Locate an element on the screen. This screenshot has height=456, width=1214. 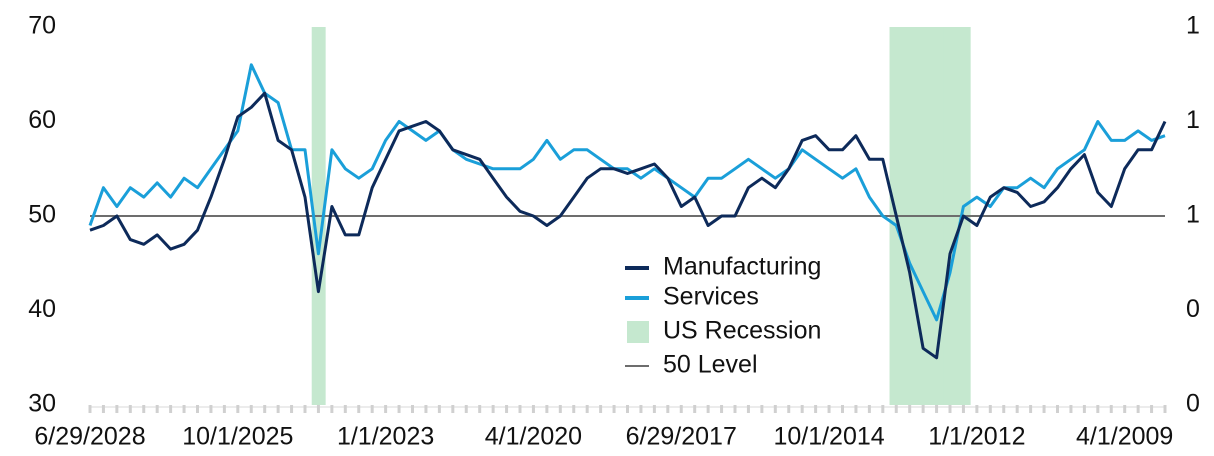
x-tick-label: 1/1/2012 is located at coordinates (976, 437).